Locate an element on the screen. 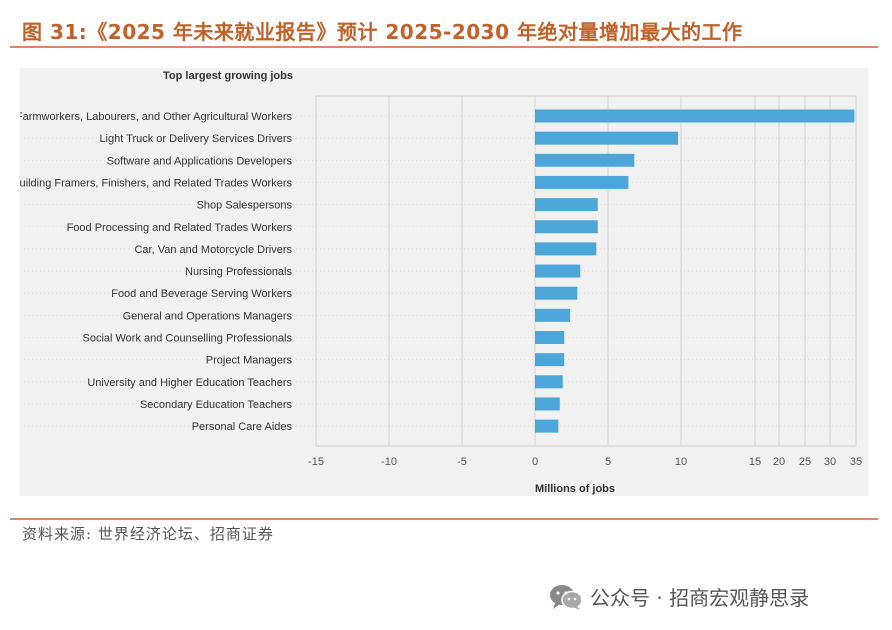 Image resolution: width=892 pixels, height=630 pixels. category-label: Shop Salespersons is located at coordinates (245, 206).